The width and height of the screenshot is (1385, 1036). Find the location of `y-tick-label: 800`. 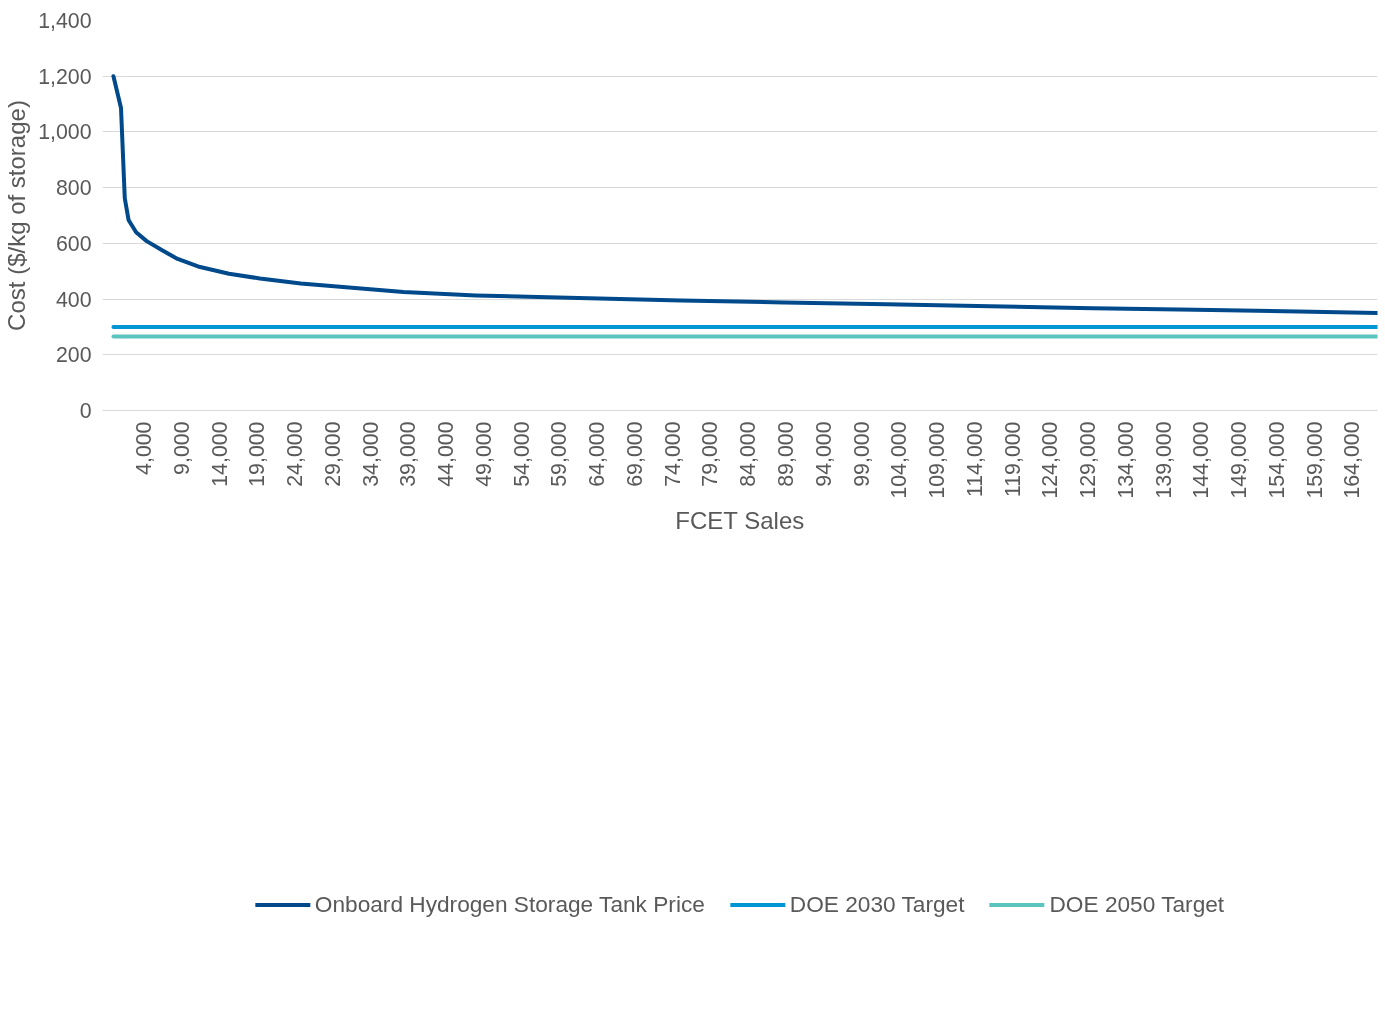

y-tick-label: 800 is located at coordinates (73, 188).